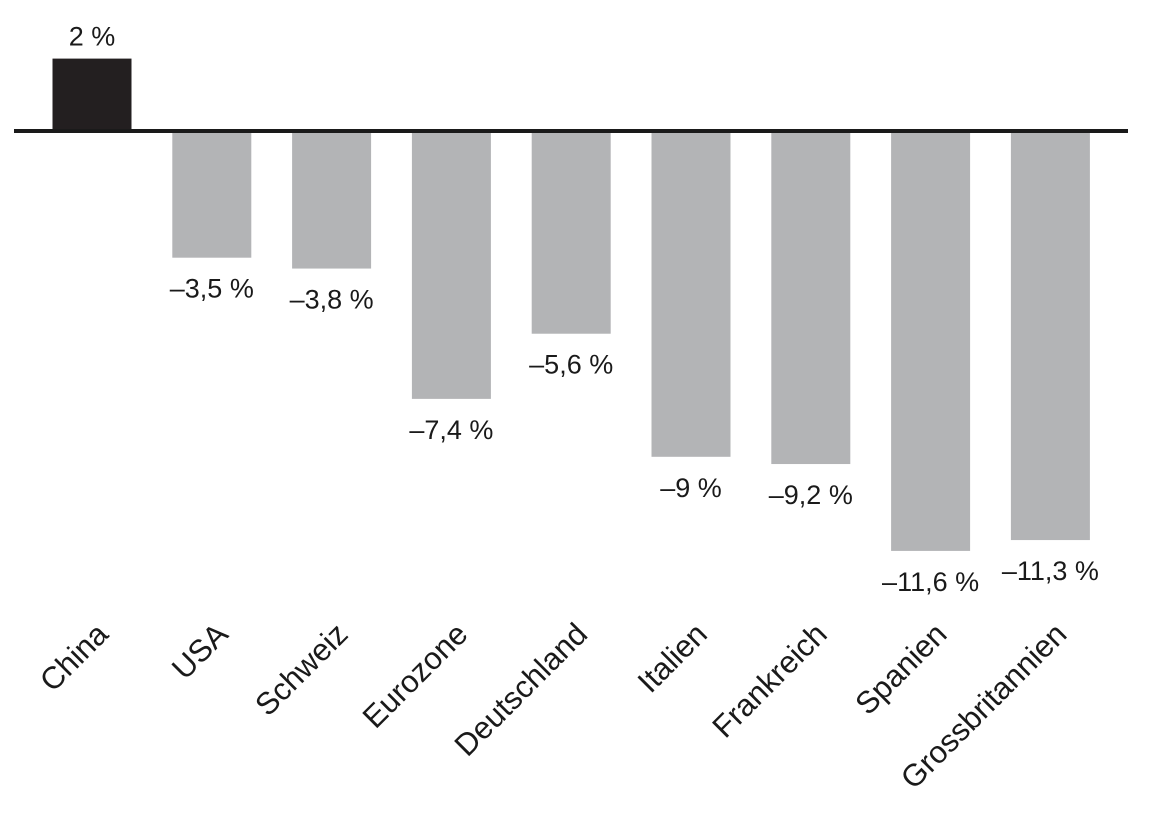 The height and width of the screenshot is (828, 1151). Describe the element at coordinates (74, 657) in the screenshot. I see `category-label-china: China` at that location.